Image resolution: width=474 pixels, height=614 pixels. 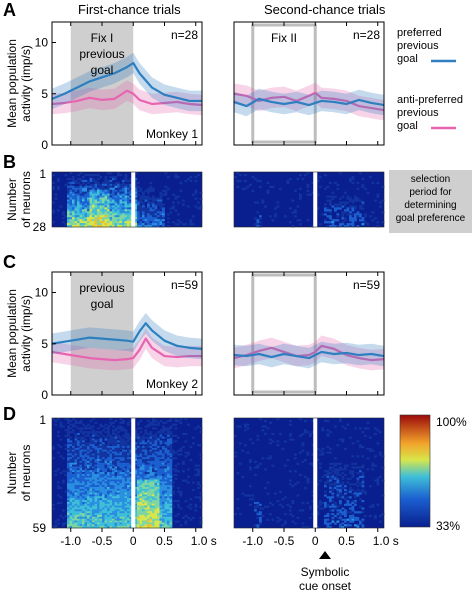 I want to click on heatmap-frame, so click(x=127, y=473).